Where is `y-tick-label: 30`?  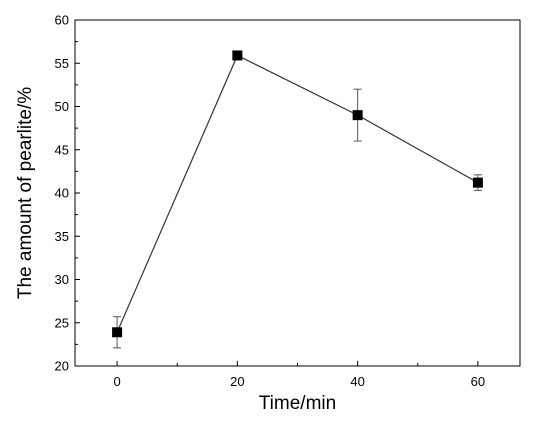
y-tick-label: 30 is located at coordinates (62, 279).